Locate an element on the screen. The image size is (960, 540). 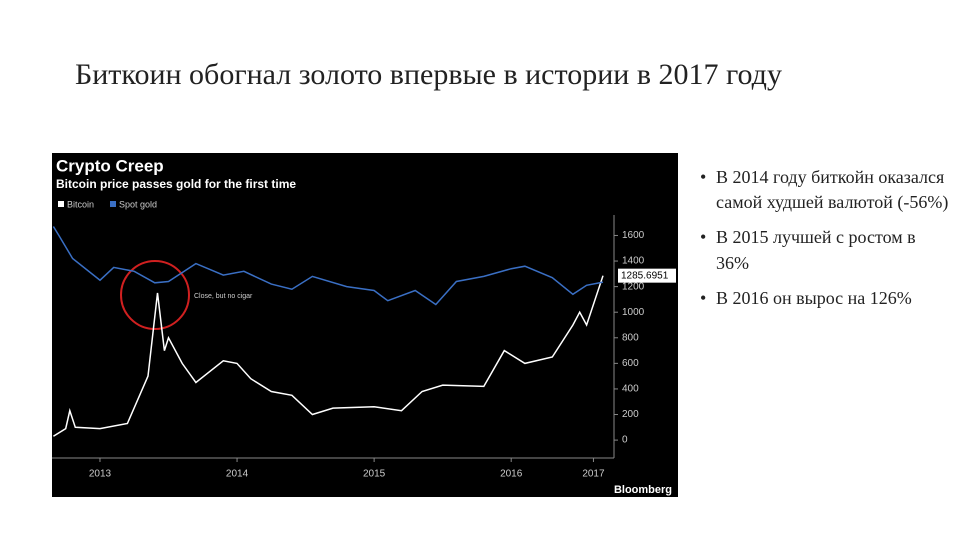
x-tick-label: 2015 is located at coordinates (374, 474).